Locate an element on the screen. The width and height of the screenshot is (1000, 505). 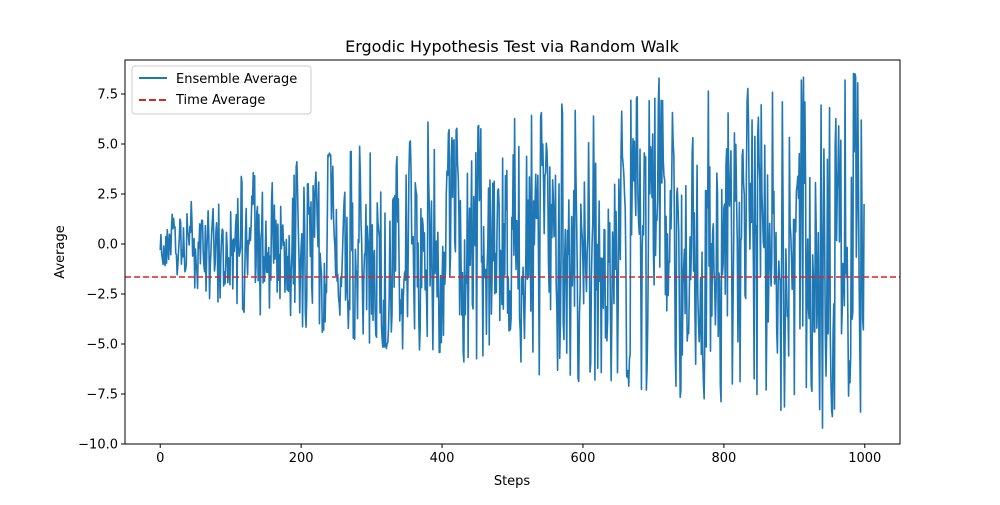
x-tick-label: 1000 is located at coordinates (864, 458).